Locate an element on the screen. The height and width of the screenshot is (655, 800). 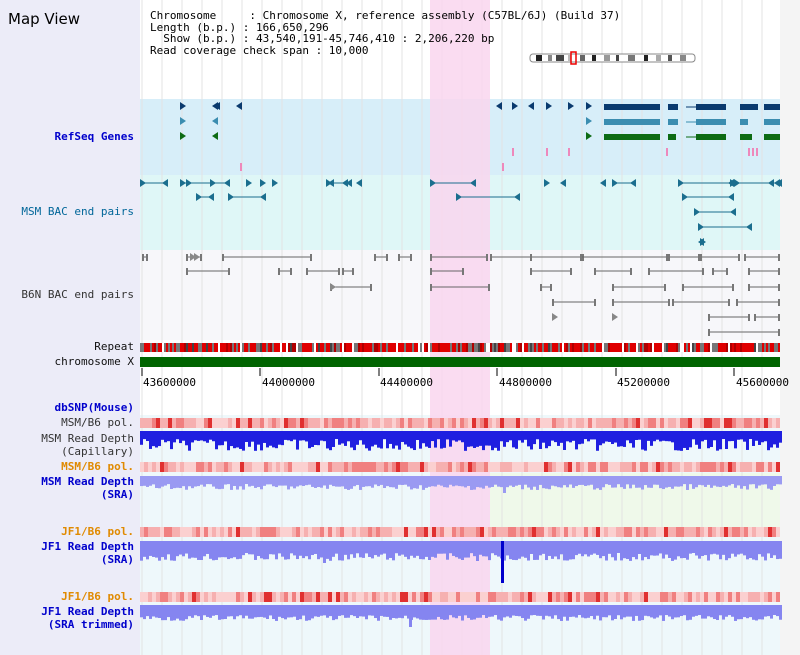
track-label-refseq: RefSeq Genes is located at coordinates (94, 136).